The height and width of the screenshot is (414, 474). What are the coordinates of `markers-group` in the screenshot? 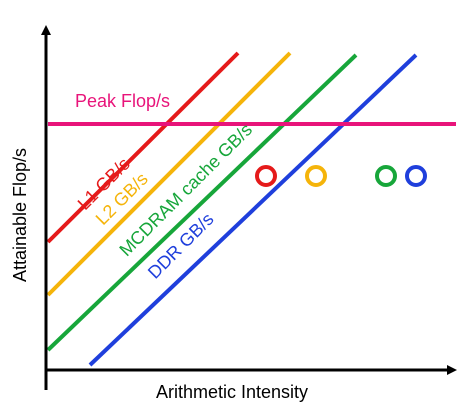 It's located at (341, 176).